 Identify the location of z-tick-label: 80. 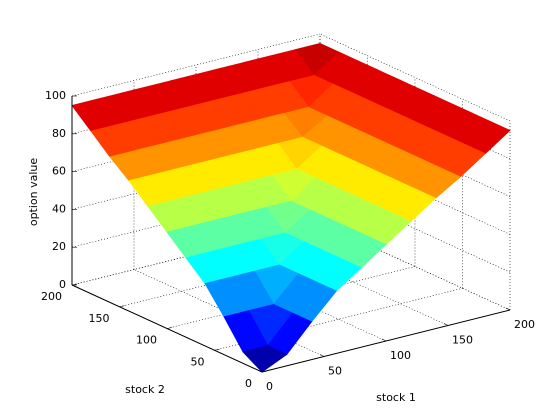
(59, 133).